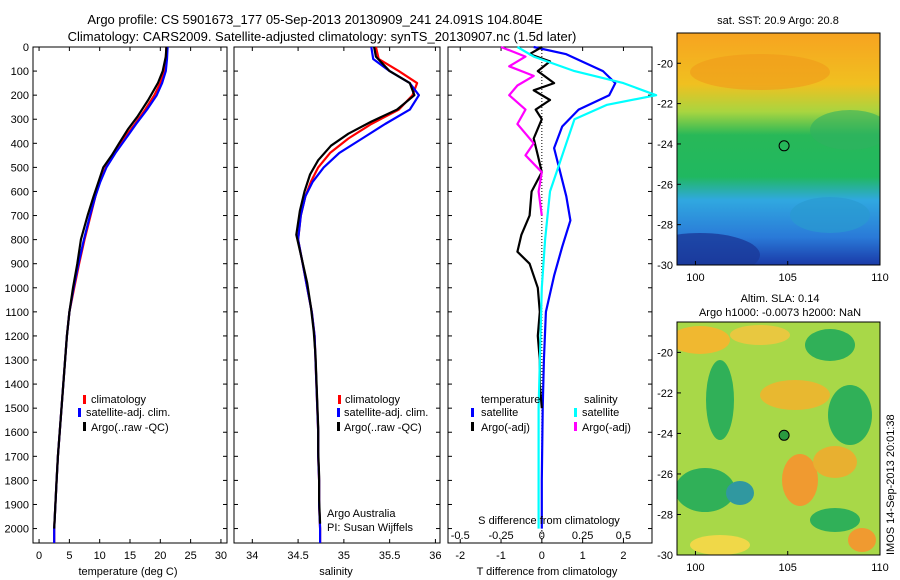  What do you see at coordinates (891, 484) in the screenshot?
I see `timestamp-label: IMOS 14-Sep-2013 20:01:38` at bounding box center [891, 484].